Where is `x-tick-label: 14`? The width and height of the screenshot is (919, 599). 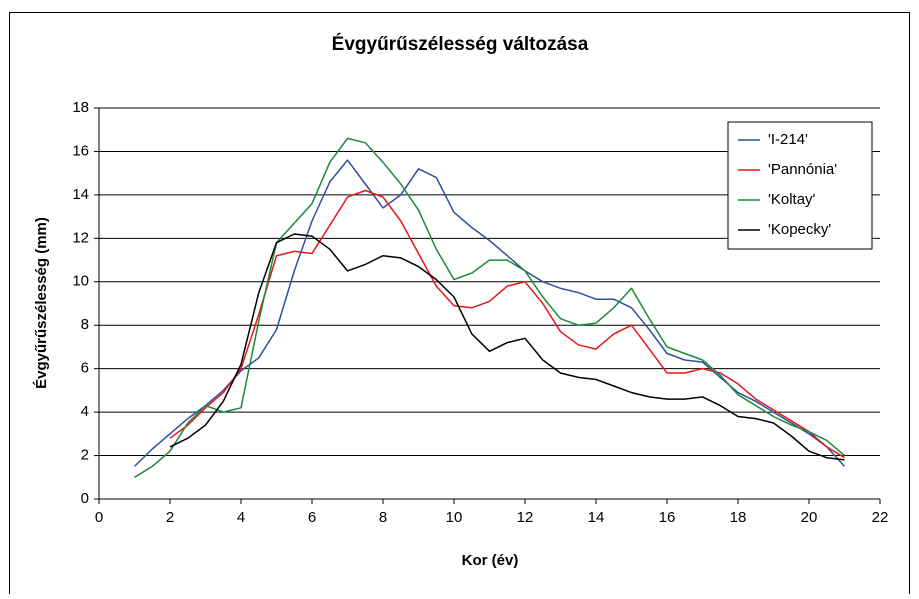 x-tick-label: 14 is located at coordinates (596, 517).